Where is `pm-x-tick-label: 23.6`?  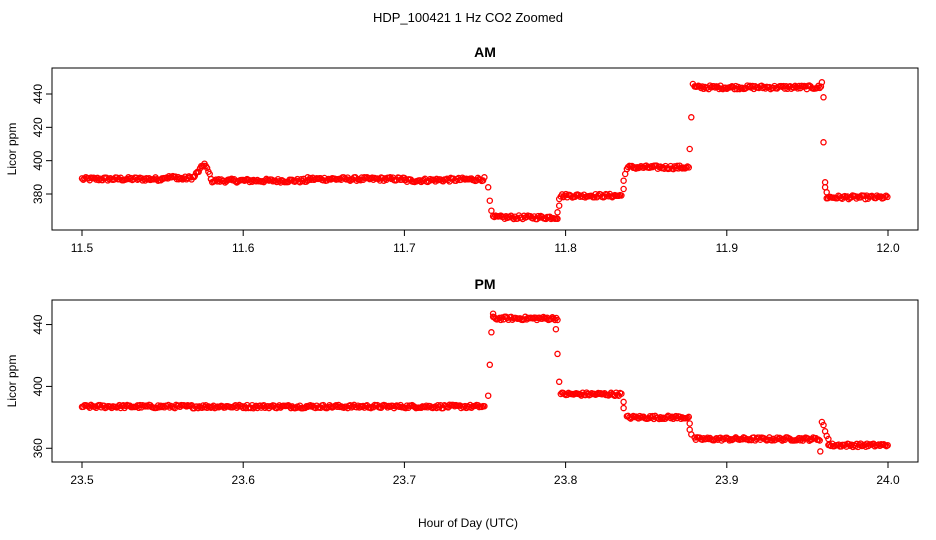
pm-x-tick-label: 23.6 is located at coordinates (244, 480).